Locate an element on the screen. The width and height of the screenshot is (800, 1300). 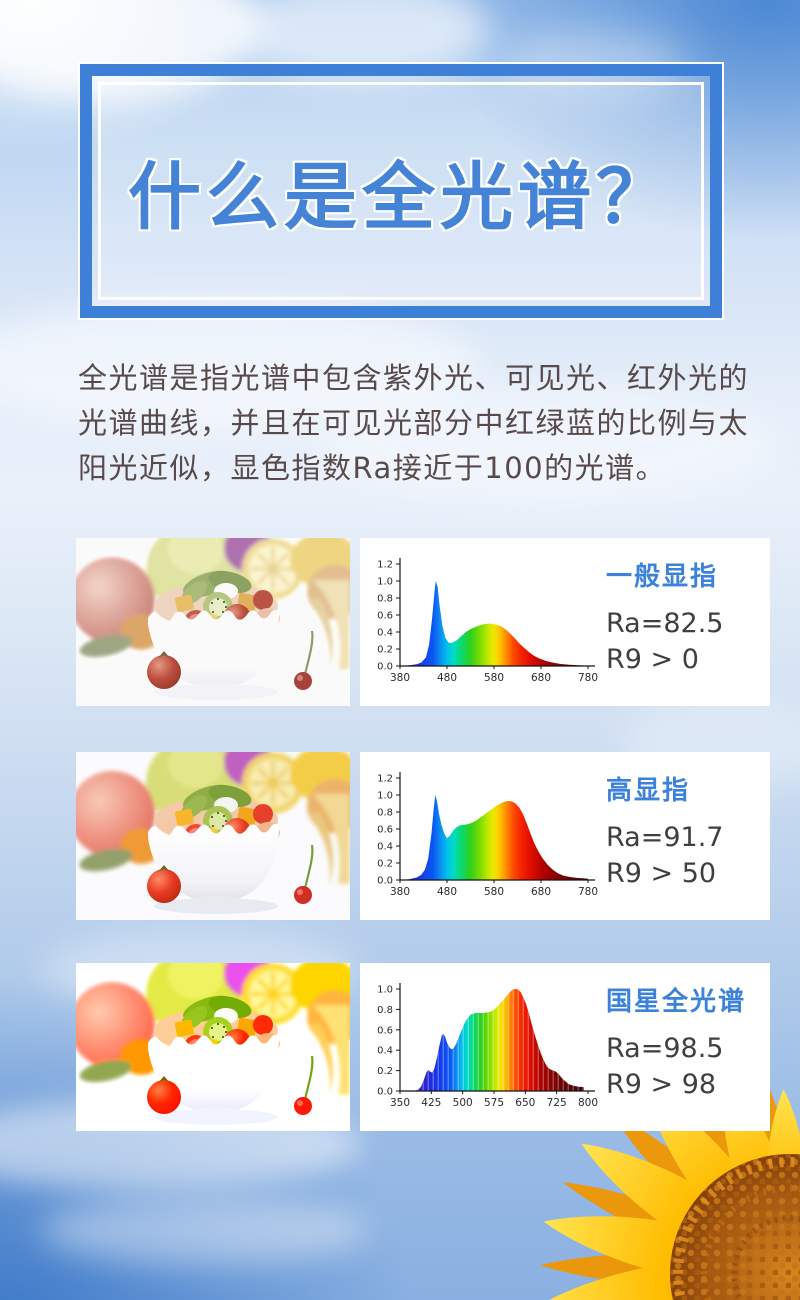
svg-text: 650 is located at coordinates (525, 1103).